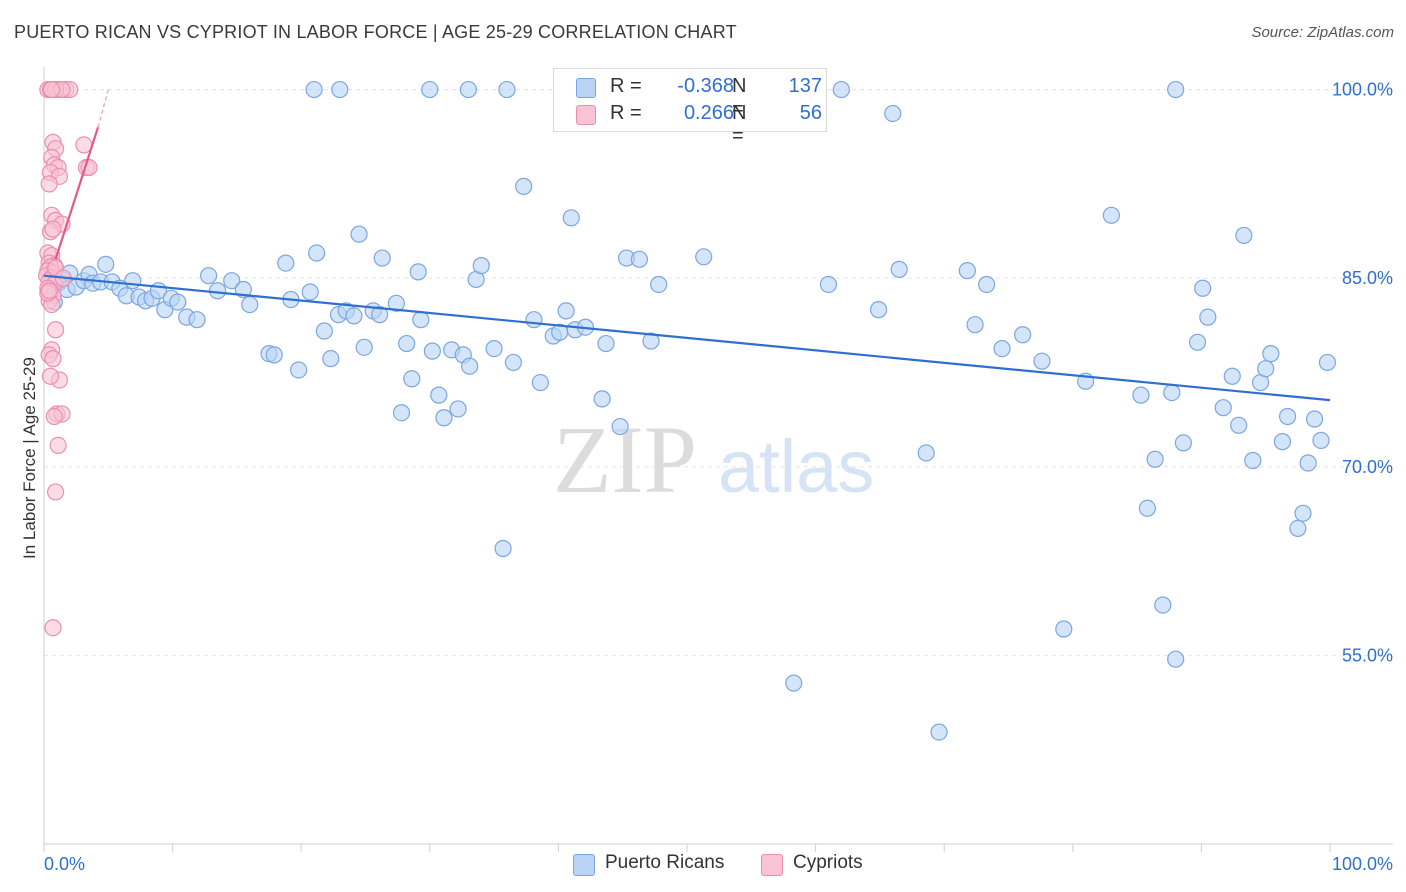  I want to click on y-tick-labels: 55.0% 70.0% 85.0% 100.0%, so click(1362, 373).